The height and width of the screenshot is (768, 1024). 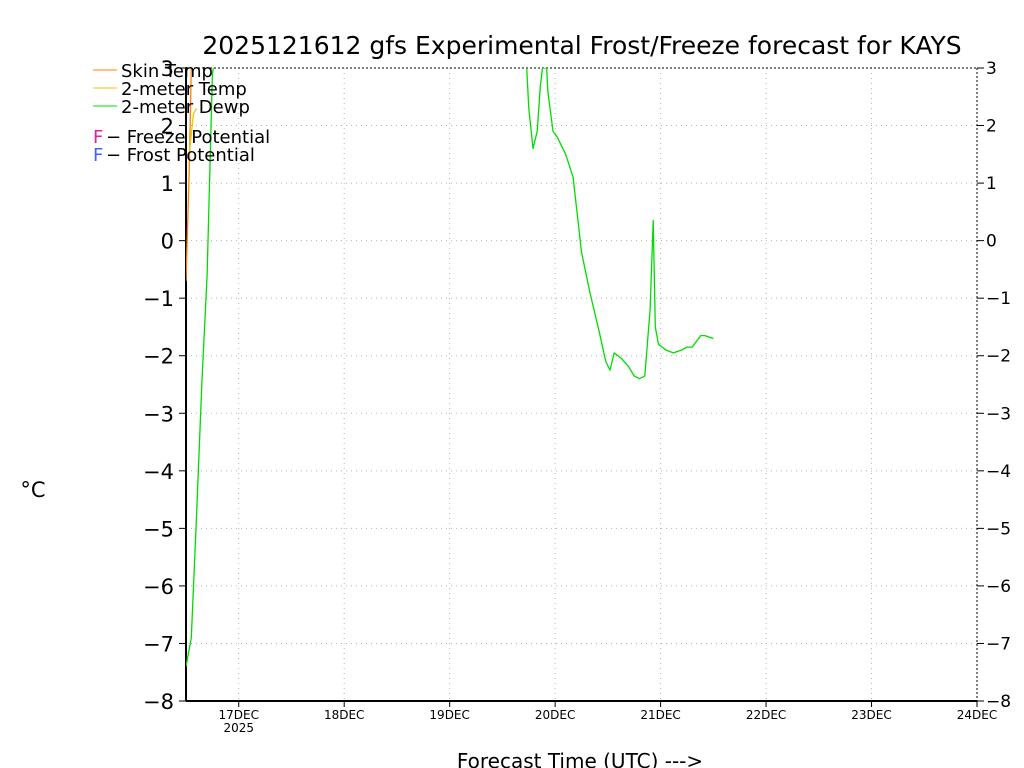 What do you see at coordinates (184, 89) in the screenshot?
I see `legend-label: 2-meter Temp` at bounding box center [184, 89].